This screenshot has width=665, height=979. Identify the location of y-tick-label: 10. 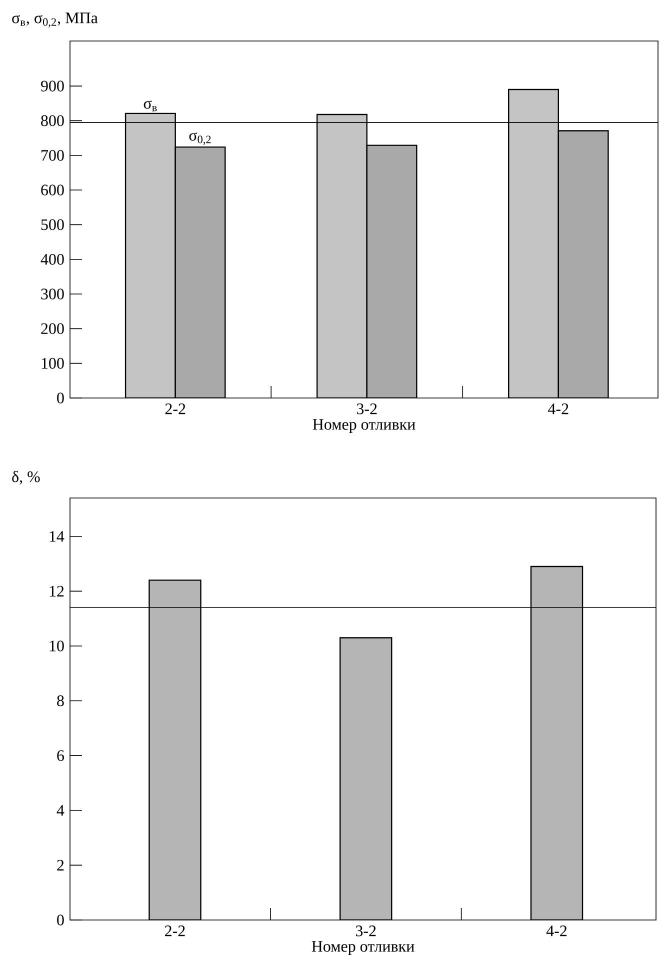
(57, 646).